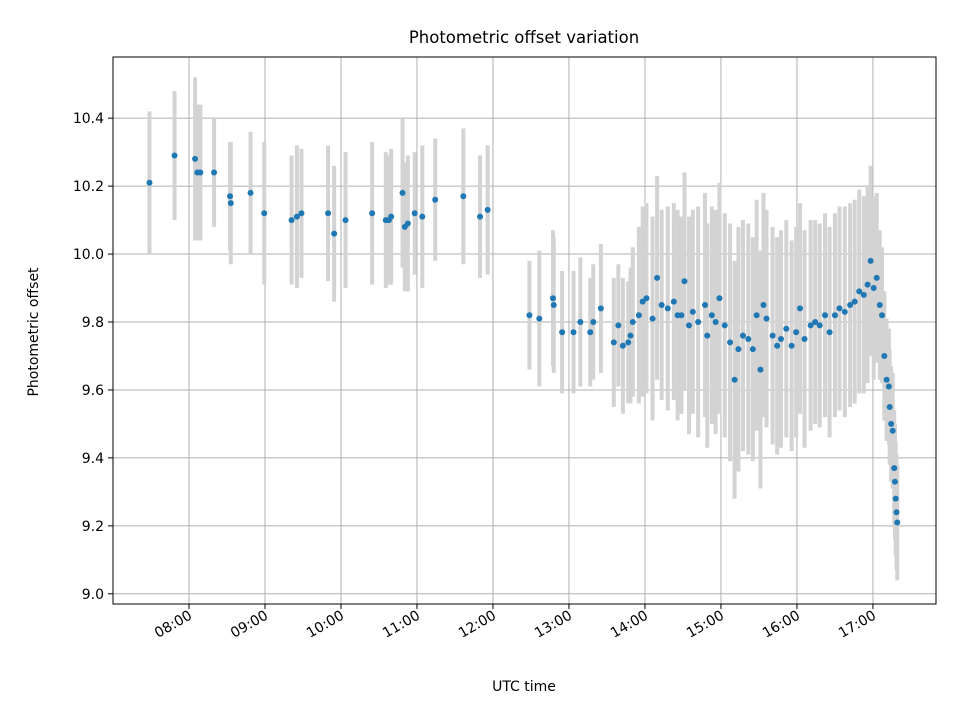 Image resolution: width=960 pixels, height=720 pixels. What do you see at coordinates (524, 37) in the screenshot?
I see `chart-title: Photometric offset variation` at bounding box center [524, 37].